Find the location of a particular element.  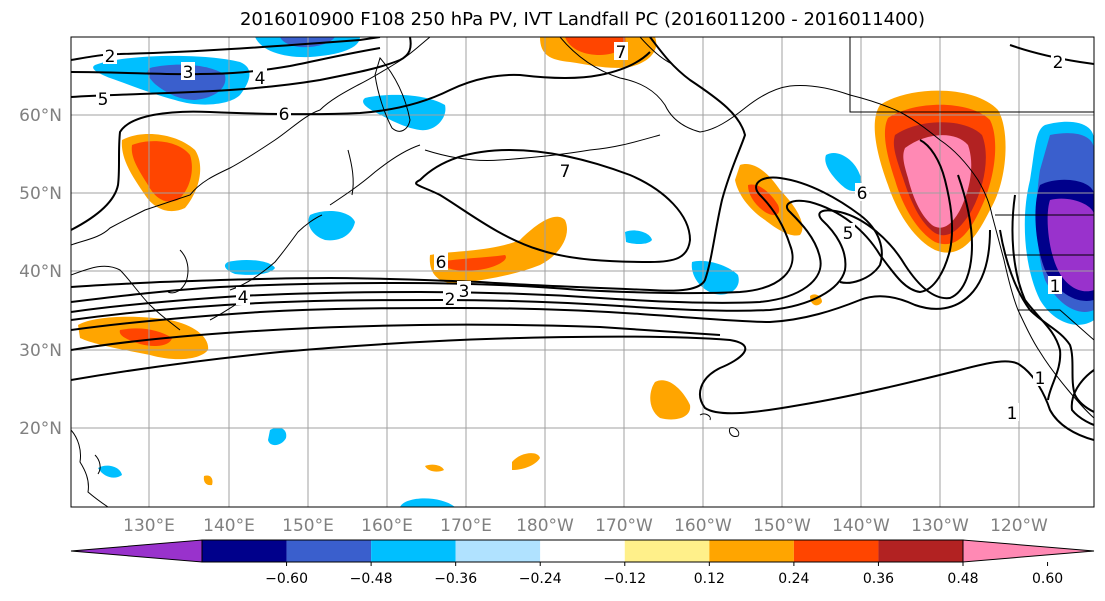

colorbar-outline is located at coordinates (582, 551).